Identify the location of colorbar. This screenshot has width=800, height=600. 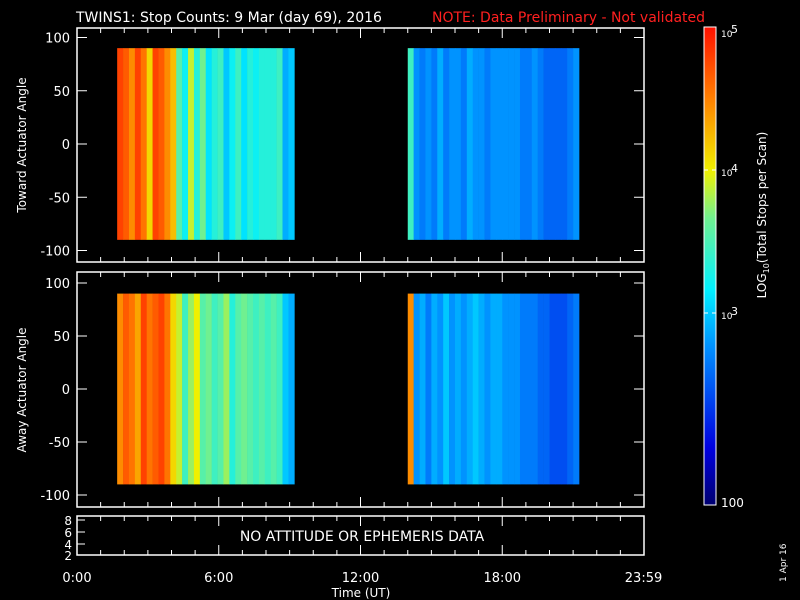
(710, 266).